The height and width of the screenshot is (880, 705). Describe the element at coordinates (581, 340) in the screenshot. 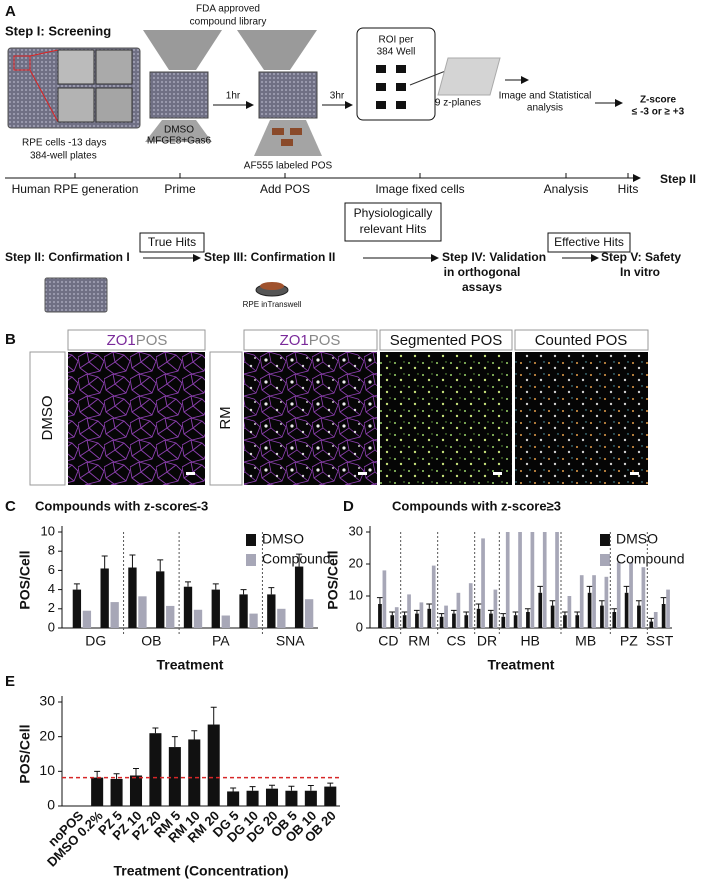

I see `header: Counted POS` at that location.